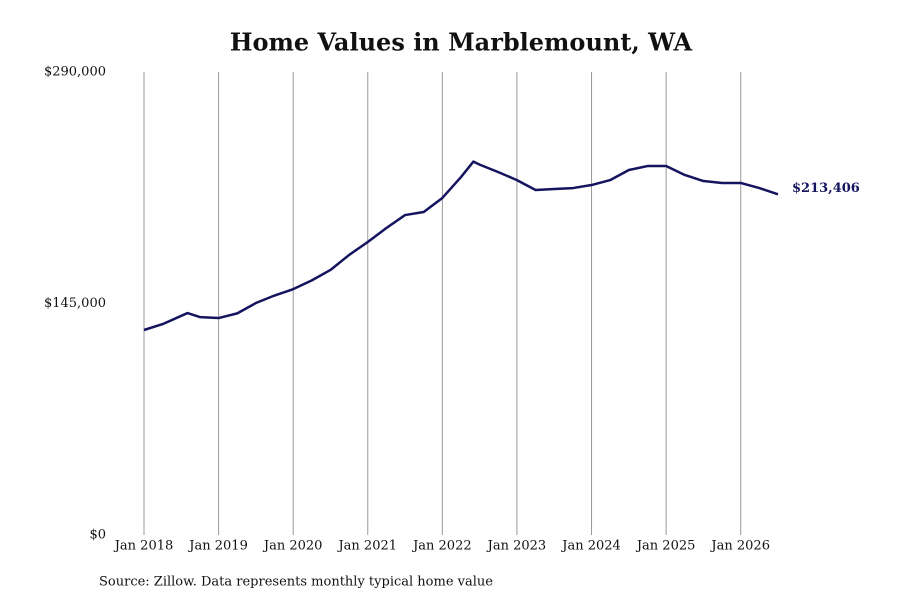  Describe the element at coordinates (143, 546) in the screenshot. I see `x-tick-label: Jan 2018` at that location.